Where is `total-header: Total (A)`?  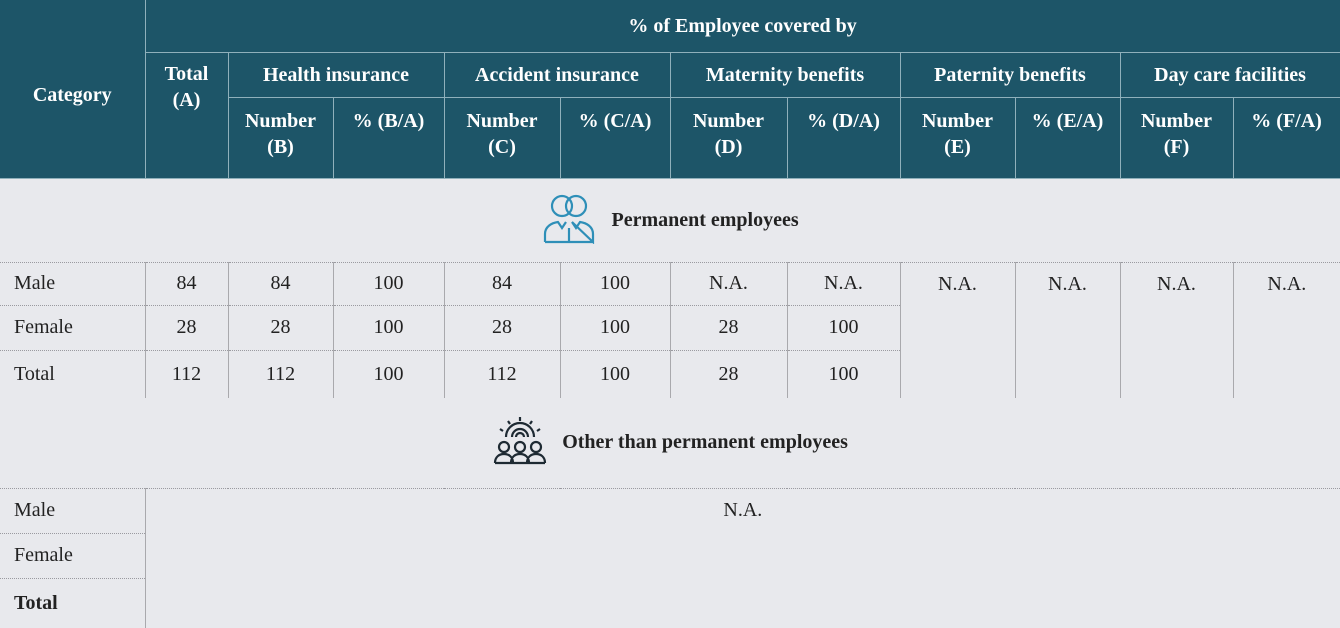
total-header: Total (A) is located at coordinates (186, 115).